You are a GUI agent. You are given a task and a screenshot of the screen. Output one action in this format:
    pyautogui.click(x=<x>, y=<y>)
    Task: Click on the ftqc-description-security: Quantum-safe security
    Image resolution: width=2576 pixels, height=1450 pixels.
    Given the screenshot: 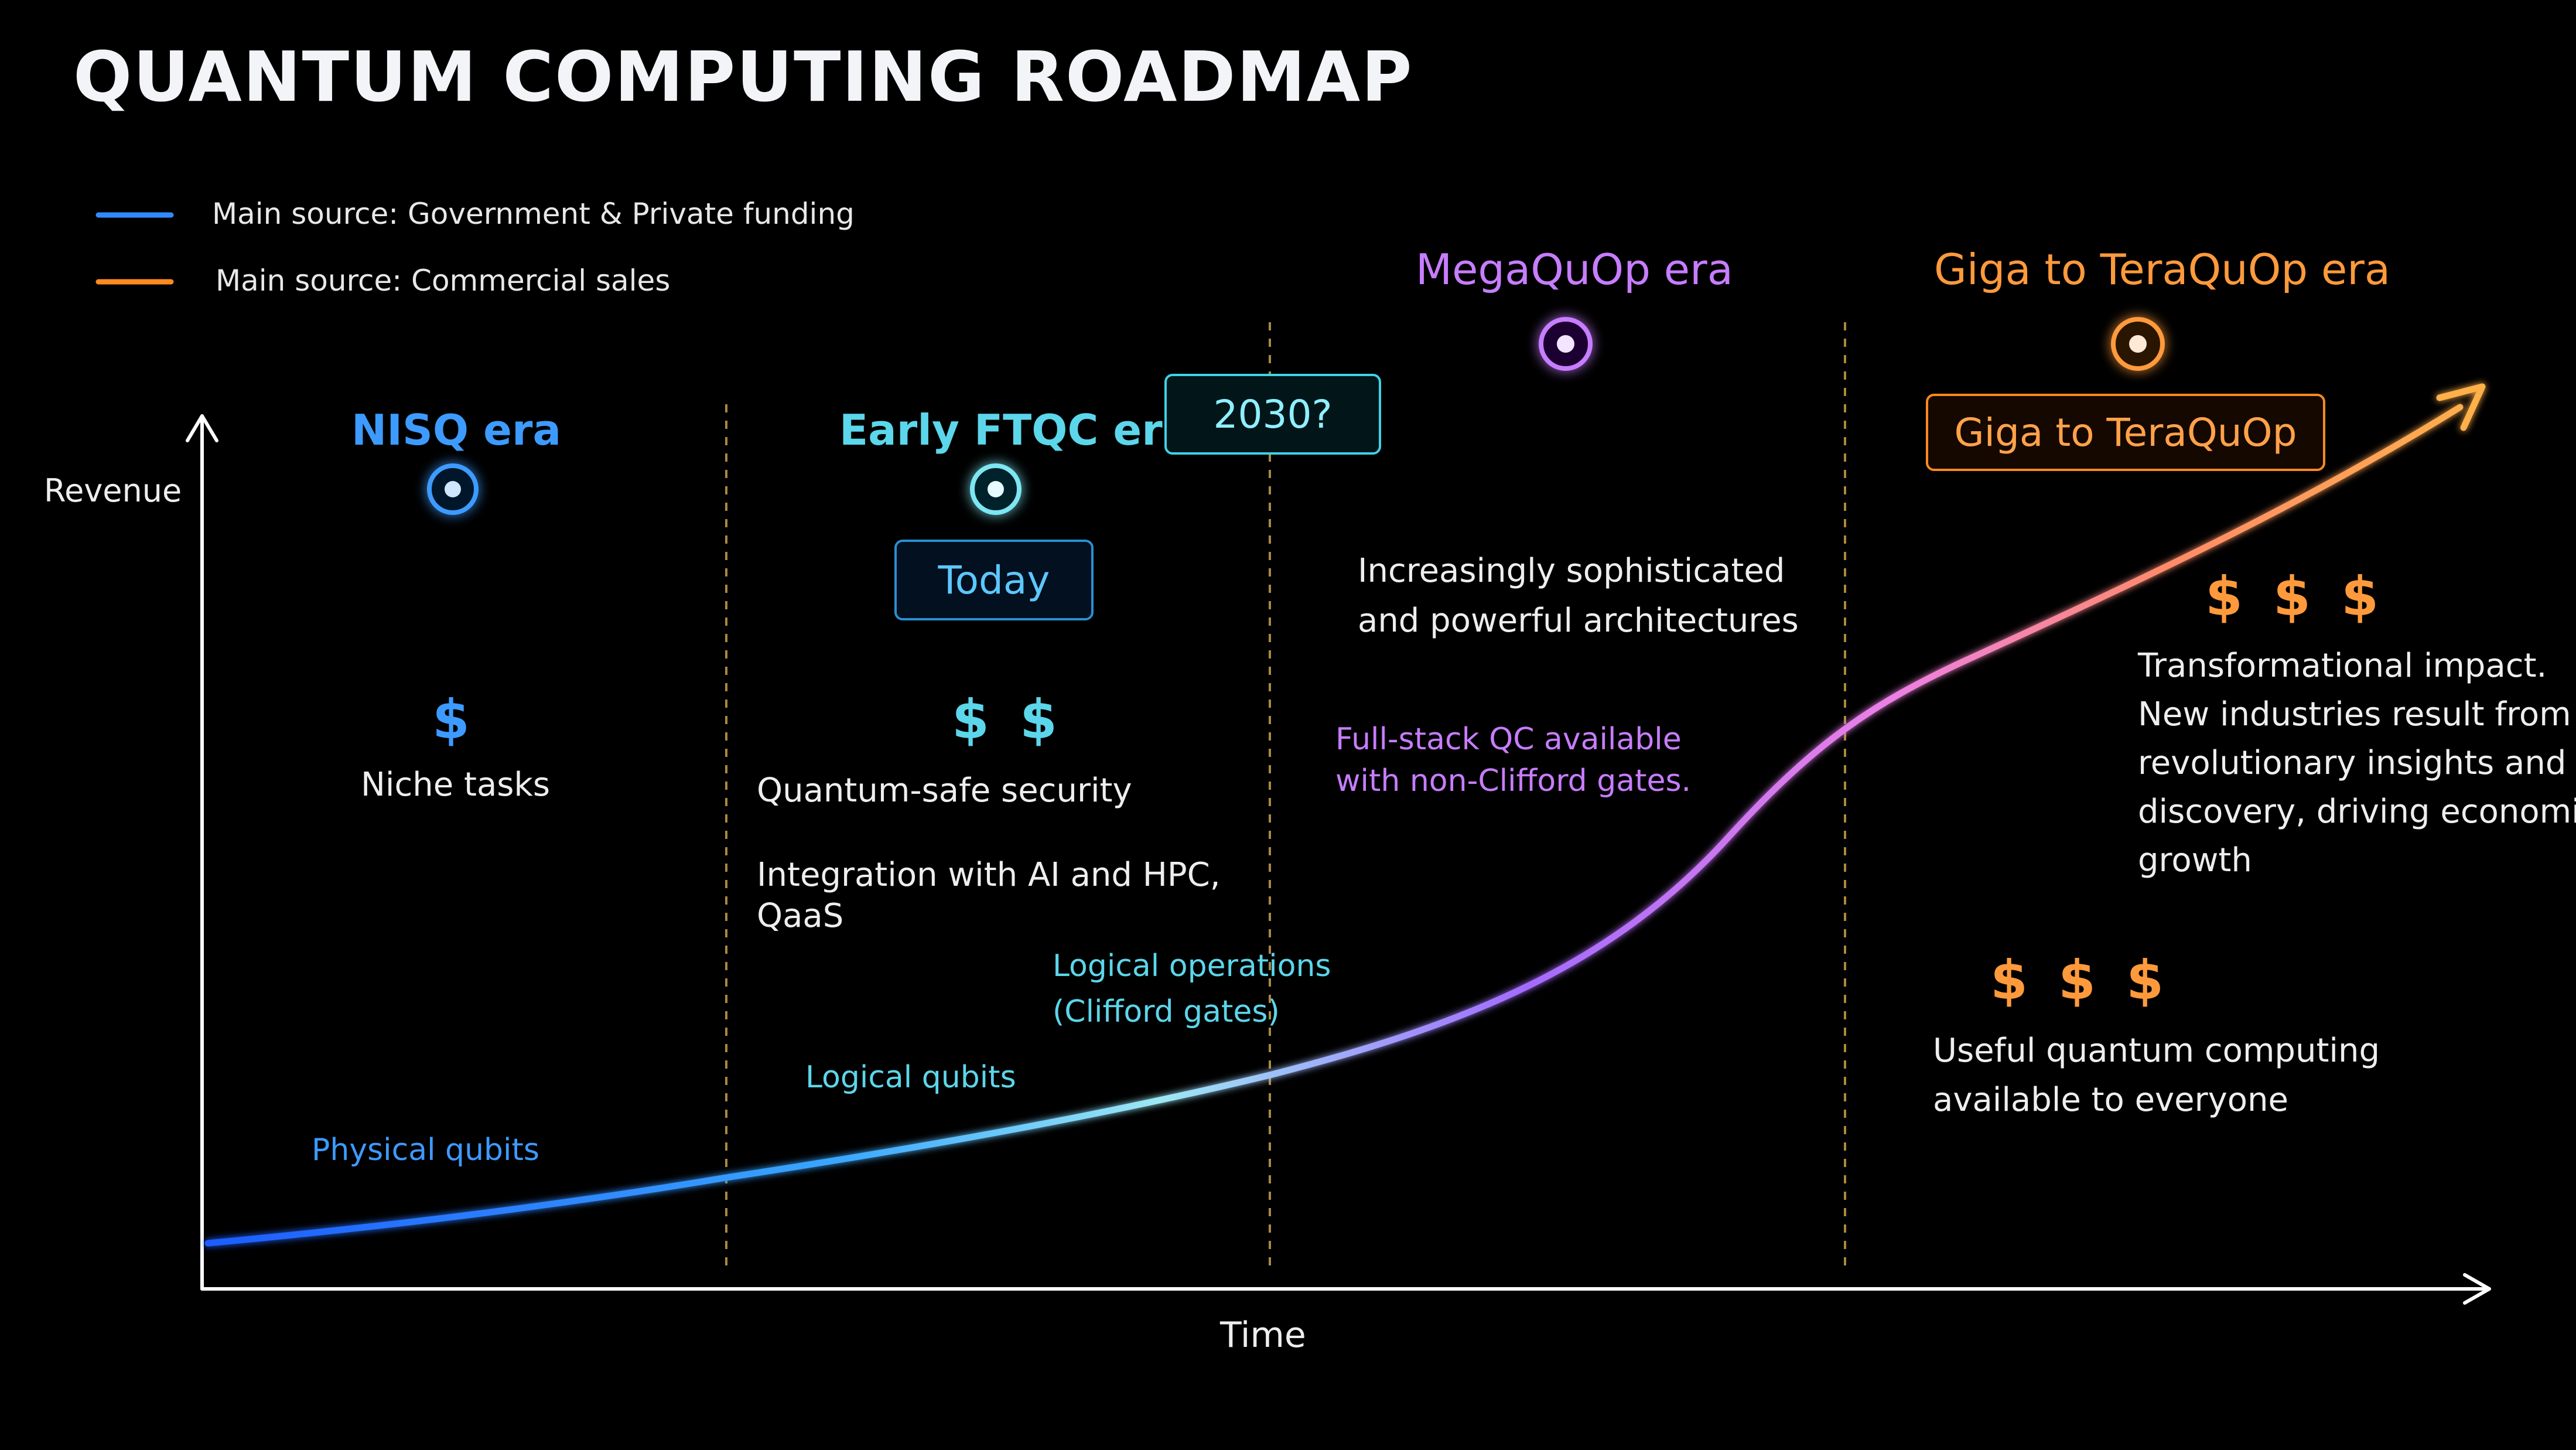 What is the action you would take?
    pyautogui.click(x=945, y=791)
    